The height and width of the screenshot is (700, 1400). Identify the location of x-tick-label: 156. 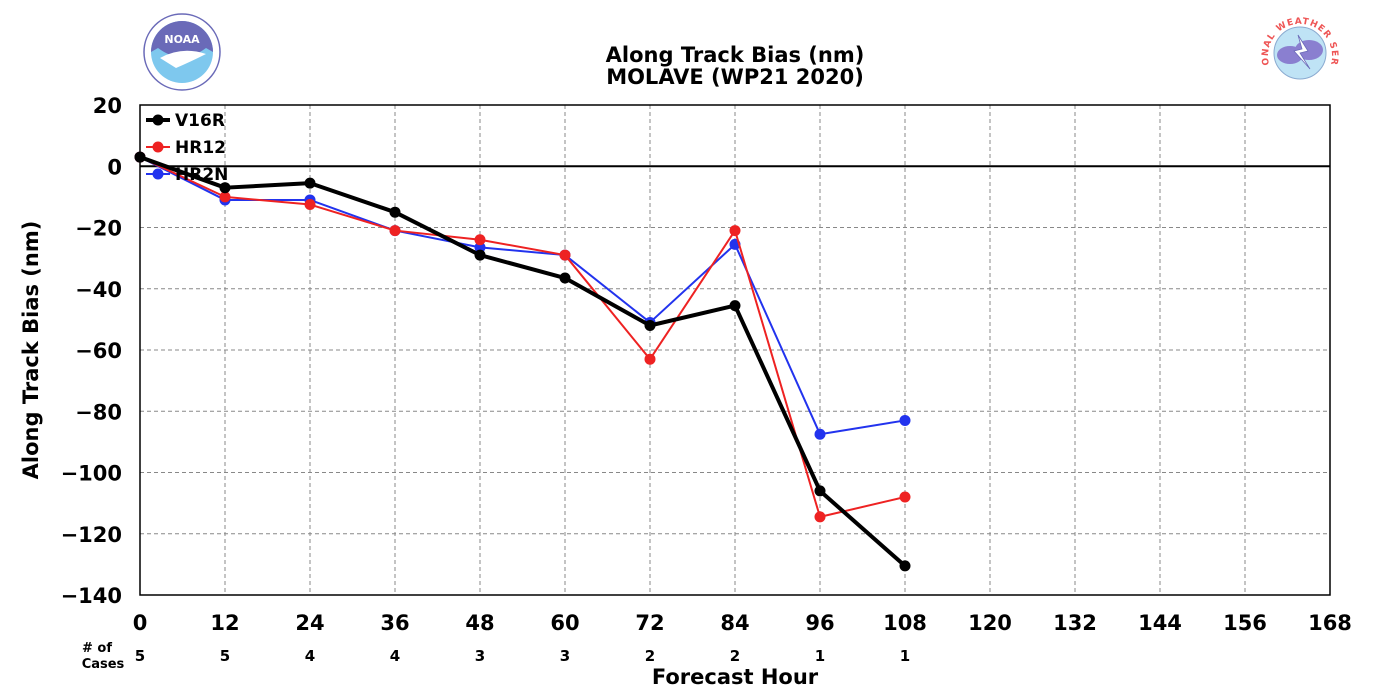
(1245, 623).